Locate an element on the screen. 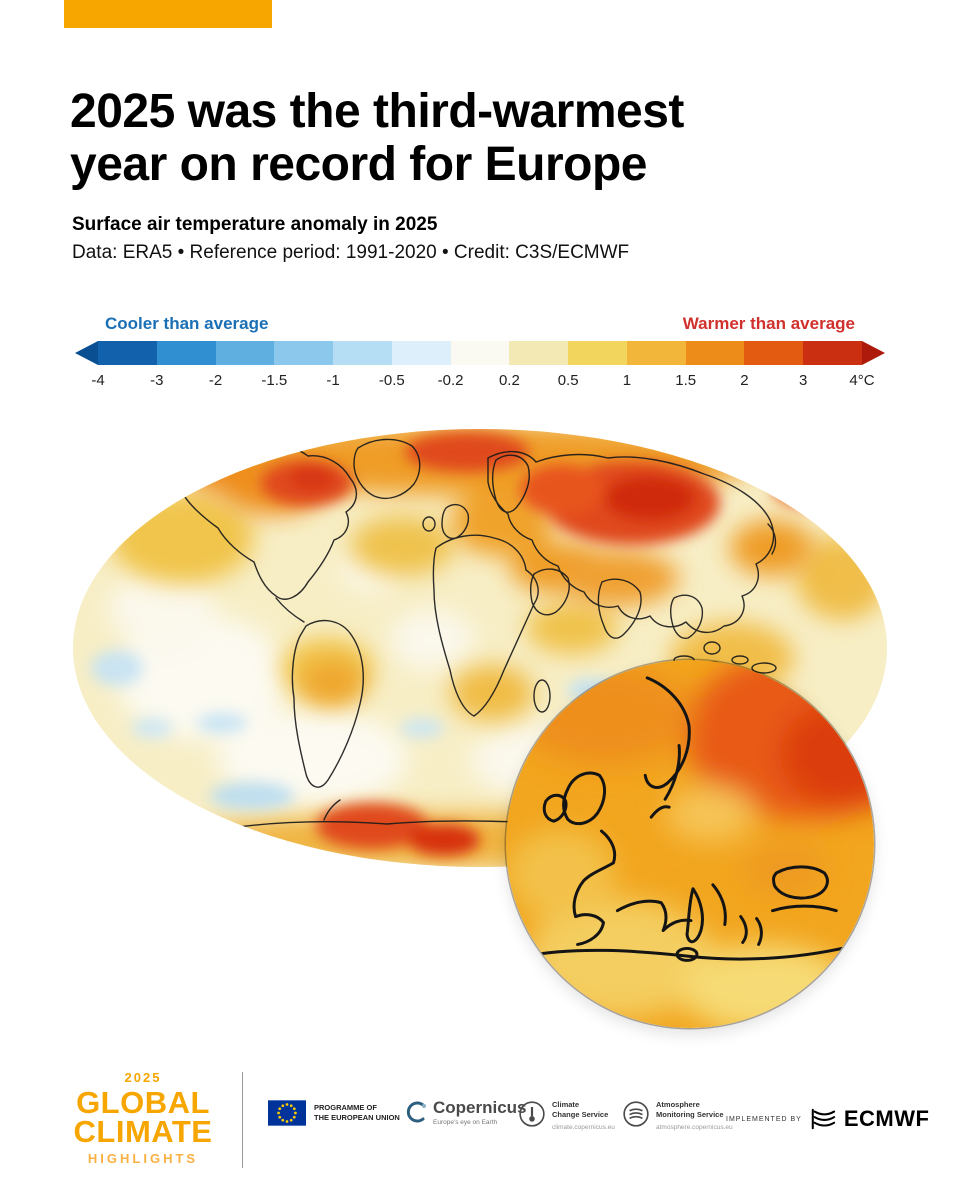 The width and height of the screenshot is (960, 1200). brand-global: GLOBAL is located at coordinates (143, 1102).